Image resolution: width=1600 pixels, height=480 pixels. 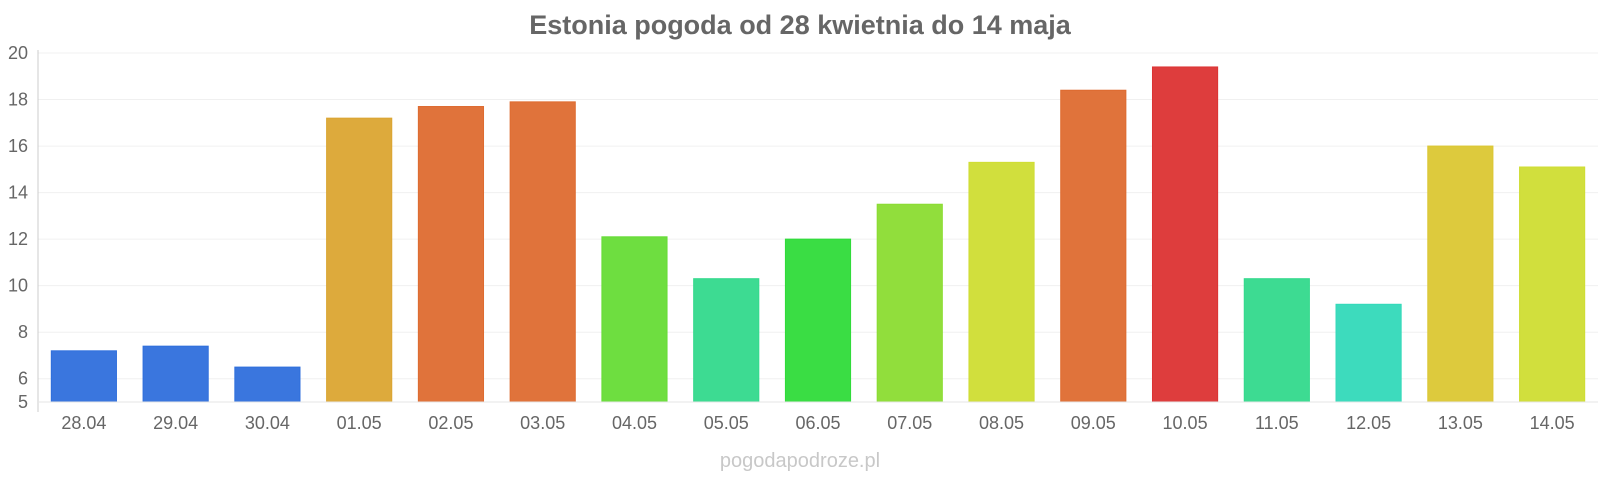 I want to click on y-tick-label: 12, so click(x=18, y=239).